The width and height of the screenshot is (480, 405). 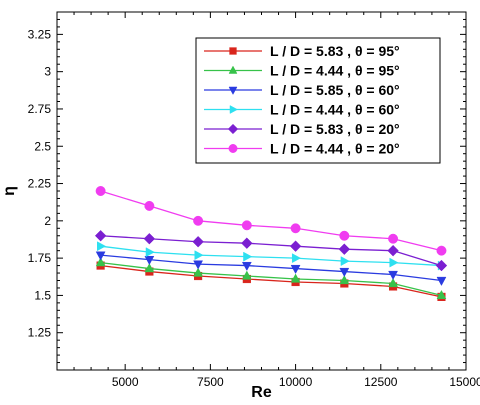 What do you see at coordinates (125, 382) in the screenshot?
I see `x-tick-label: 5000` at bounding box center [125, 382].